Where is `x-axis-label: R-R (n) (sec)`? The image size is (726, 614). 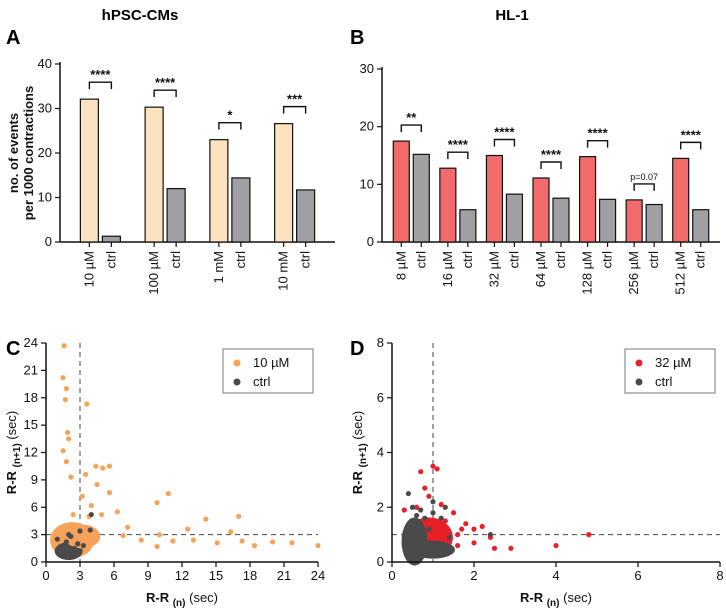
x-axis-label: R-R (n) (sec) is located at coordinates (556, 599).